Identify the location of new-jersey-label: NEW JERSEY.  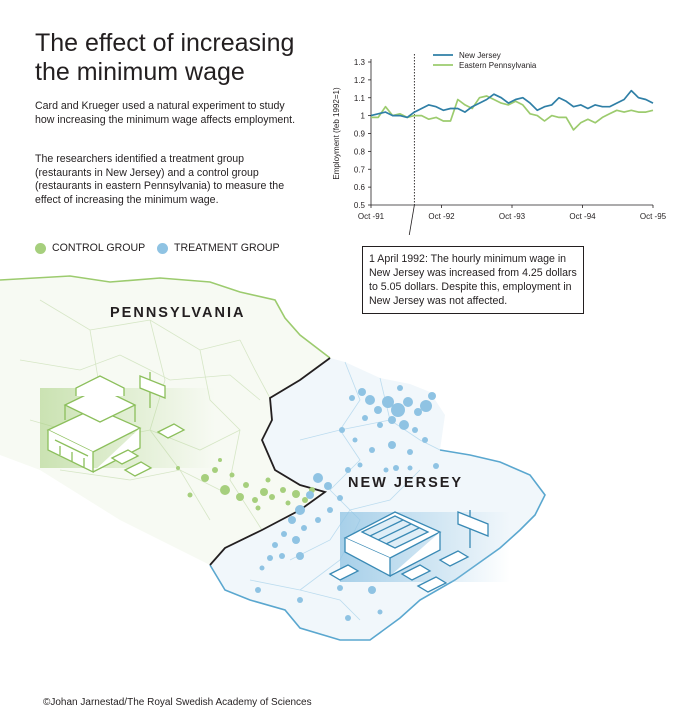
(405, 483).